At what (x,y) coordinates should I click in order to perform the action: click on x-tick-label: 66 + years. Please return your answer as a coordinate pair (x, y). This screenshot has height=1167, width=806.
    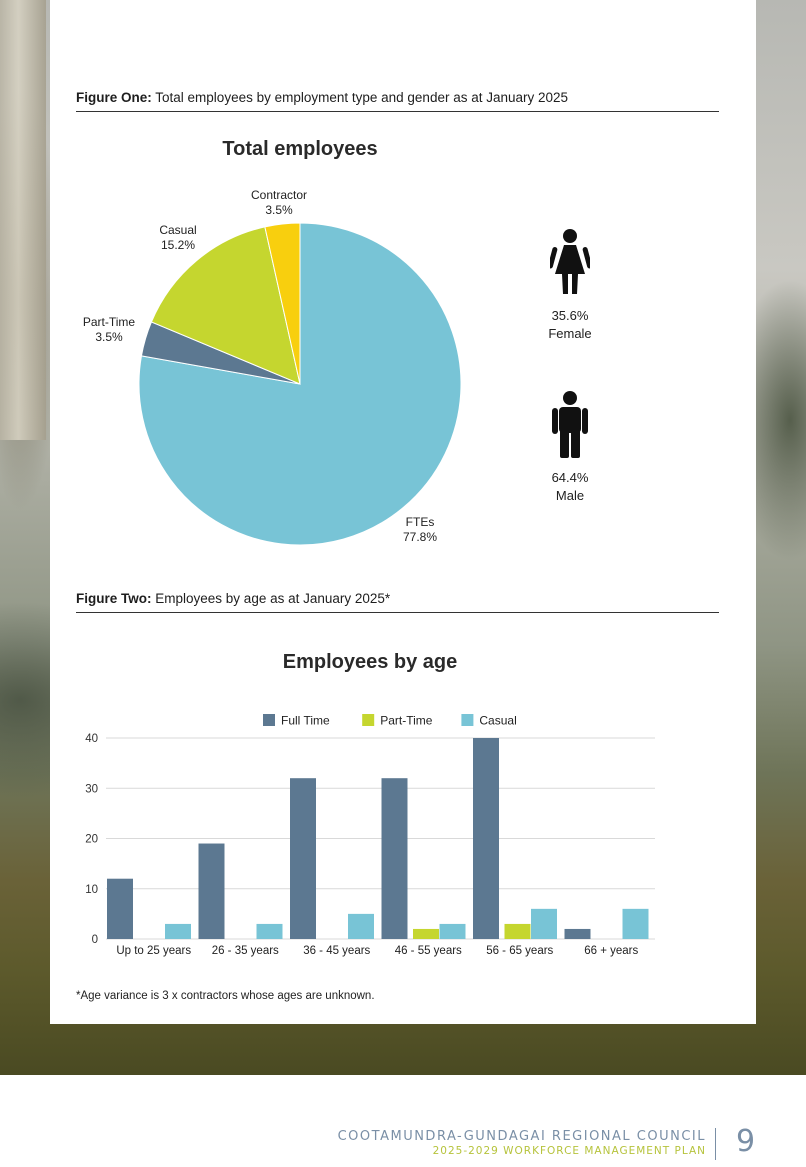
    Looking at the image, I should click on (611, 951).